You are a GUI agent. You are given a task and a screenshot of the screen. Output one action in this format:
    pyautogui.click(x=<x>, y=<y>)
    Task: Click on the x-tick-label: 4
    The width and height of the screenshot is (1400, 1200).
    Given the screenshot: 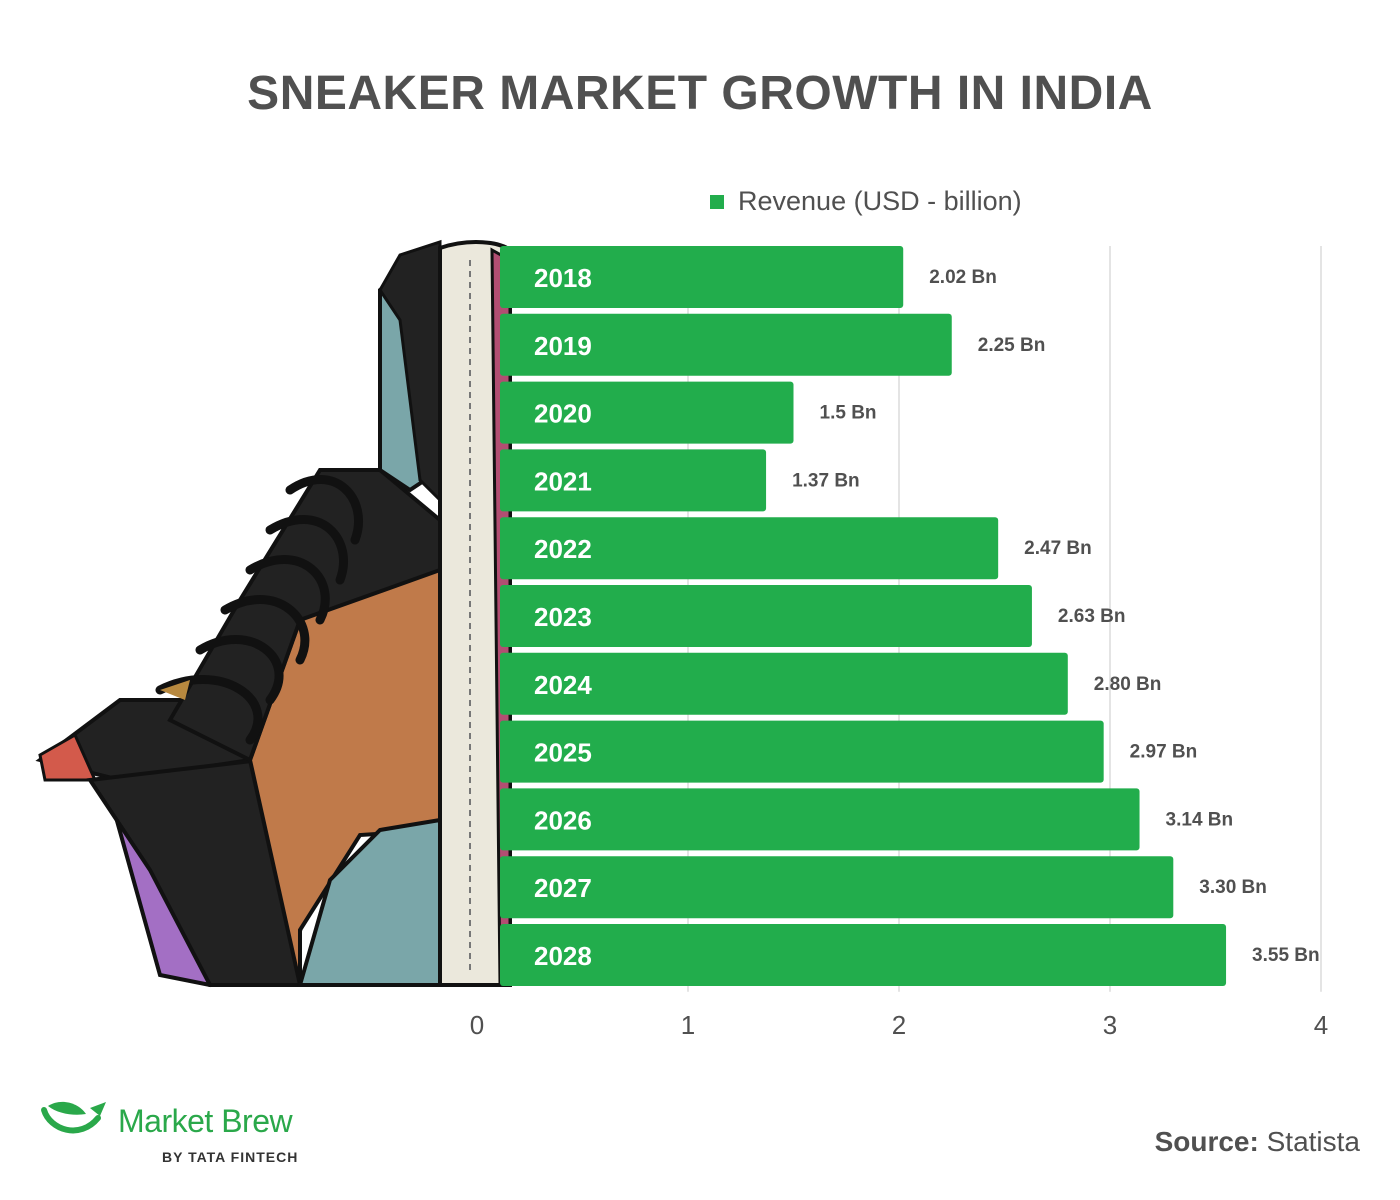 What is the action you would take?
    pyautogui.click(x=1321, y=1025)
    